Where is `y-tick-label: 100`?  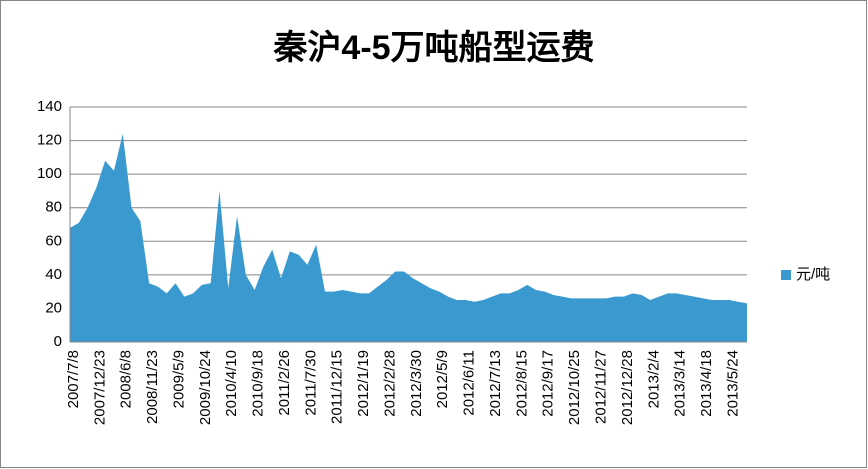 y-tick-label: 100 is located at coordinates (49, 173).